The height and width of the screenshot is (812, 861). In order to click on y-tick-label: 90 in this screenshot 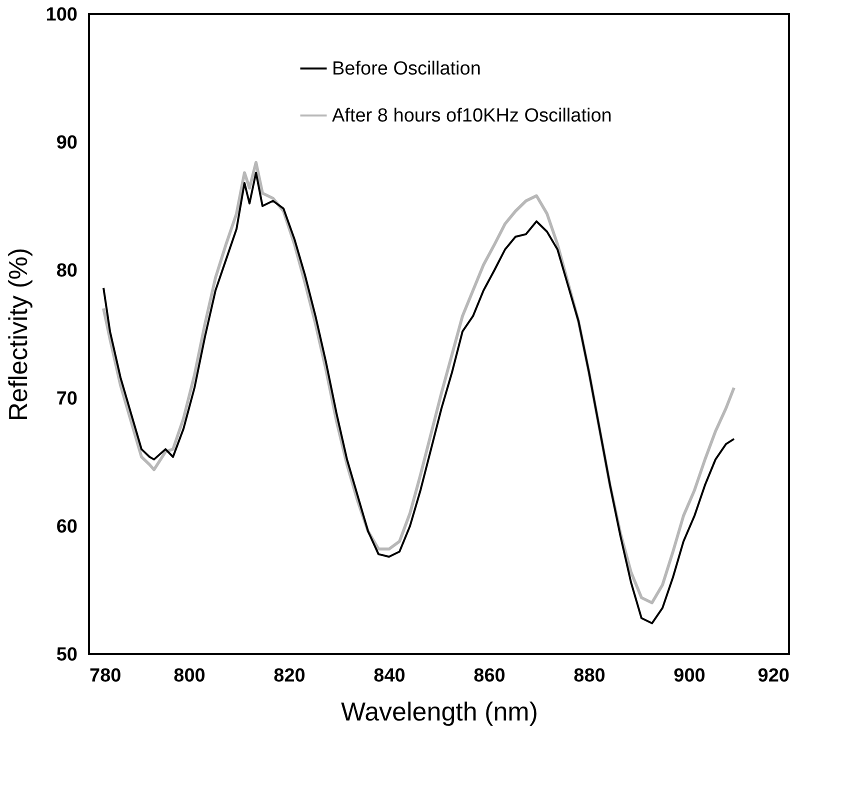, I will do `click(67, 143)`.